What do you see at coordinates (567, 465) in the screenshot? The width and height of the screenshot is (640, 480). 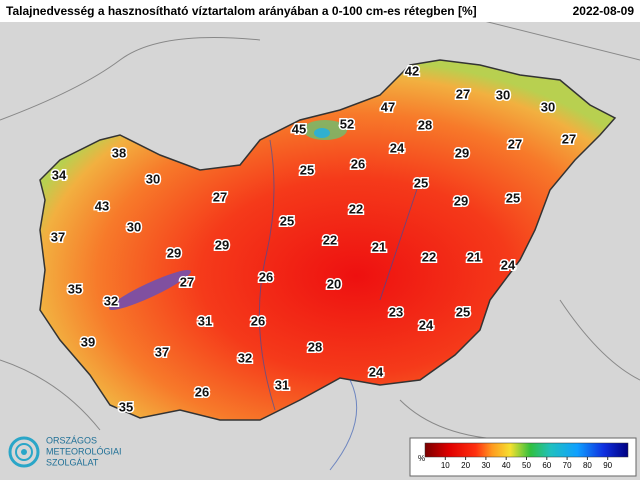 I see `legend-tick-label: 70` at bounding box center [567, 465].